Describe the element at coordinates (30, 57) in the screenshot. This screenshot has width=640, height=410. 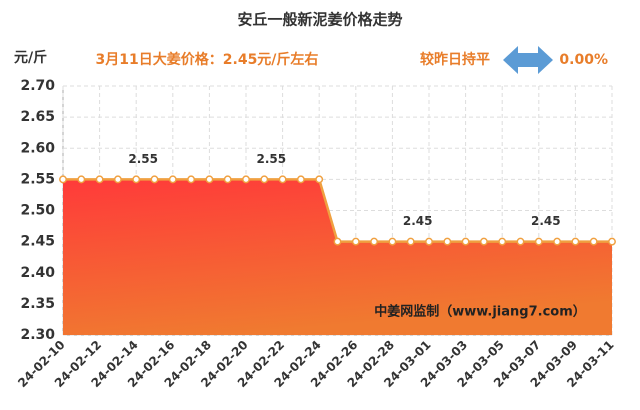
I see `y-unit: 元/斤` at that location.